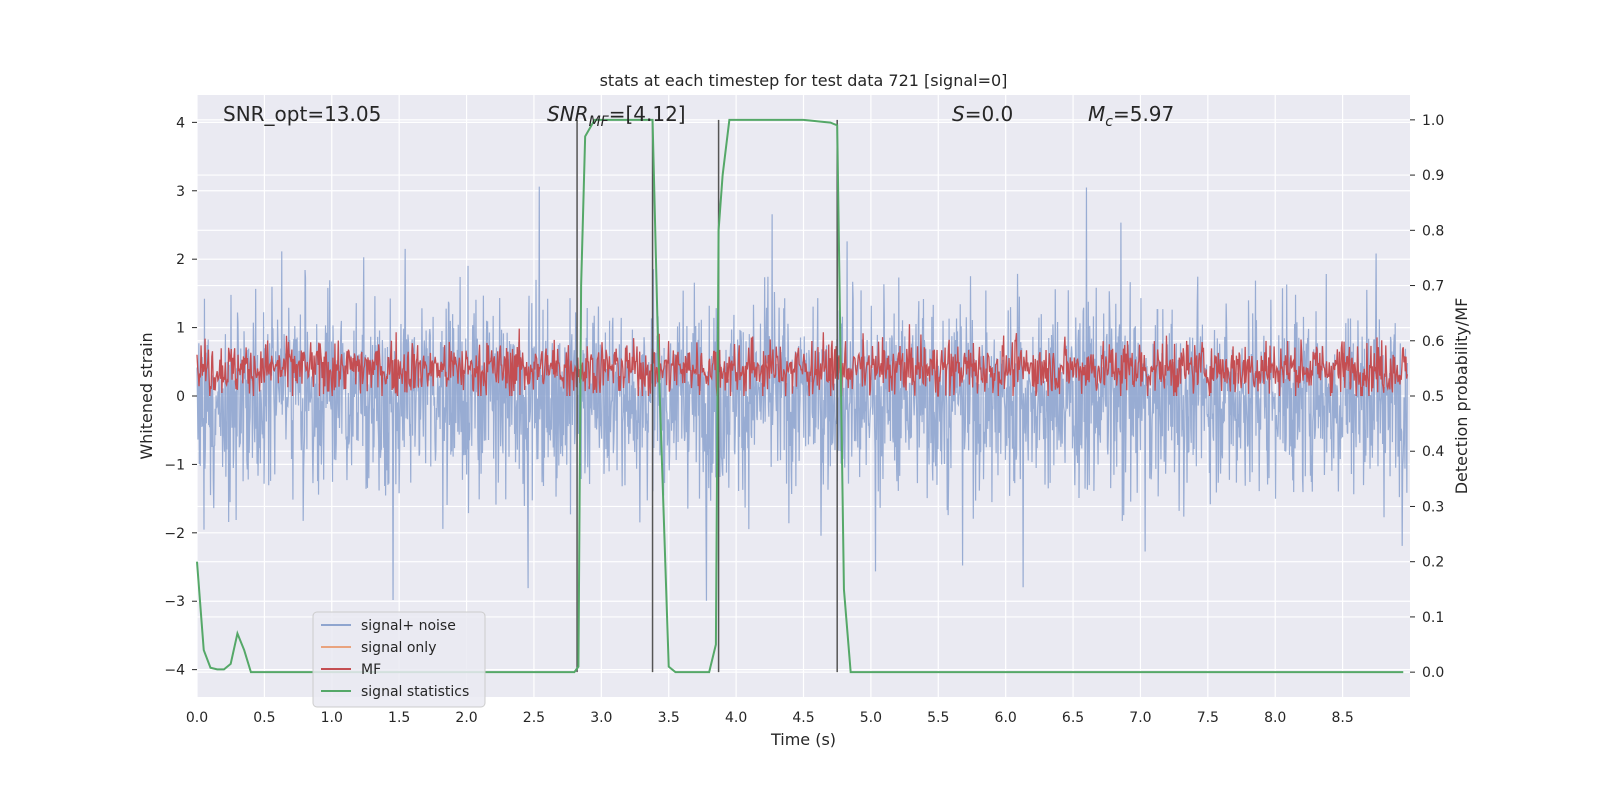 This screenshot has width=1600, height=800. I want to click on y2-axis-ticks: 1.0 0.9 0.8 0.7 0.6 0.5 0.4 0.3 0.2 0.1 0.0, so click(1427, 397).